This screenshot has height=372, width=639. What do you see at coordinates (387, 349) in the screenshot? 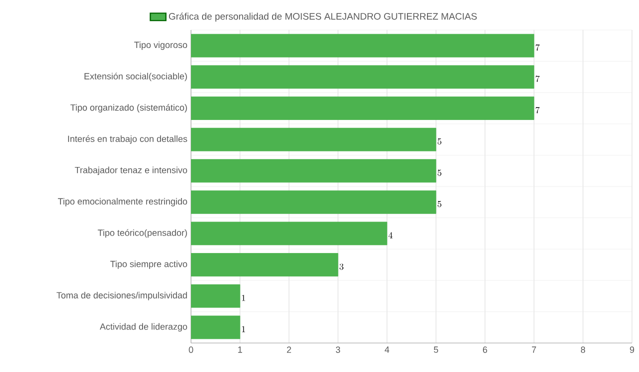
I see `x-tick-label: 4` at bounding box center [387, 349].